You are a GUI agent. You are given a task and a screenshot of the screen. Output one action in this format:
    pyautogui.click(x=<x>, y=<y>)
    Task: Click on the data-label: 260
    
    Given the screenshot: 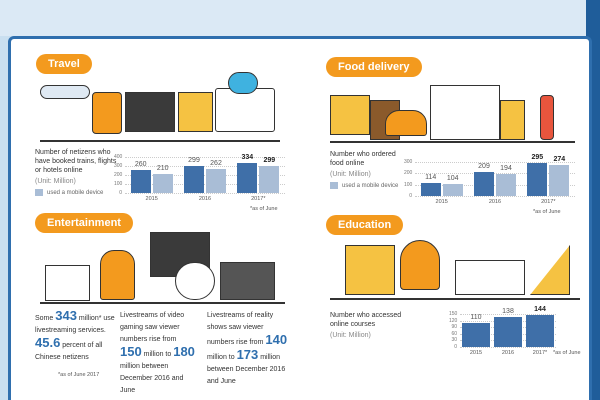 What is the action you would take?
    pyautogui.click(x=140, y=164)
    